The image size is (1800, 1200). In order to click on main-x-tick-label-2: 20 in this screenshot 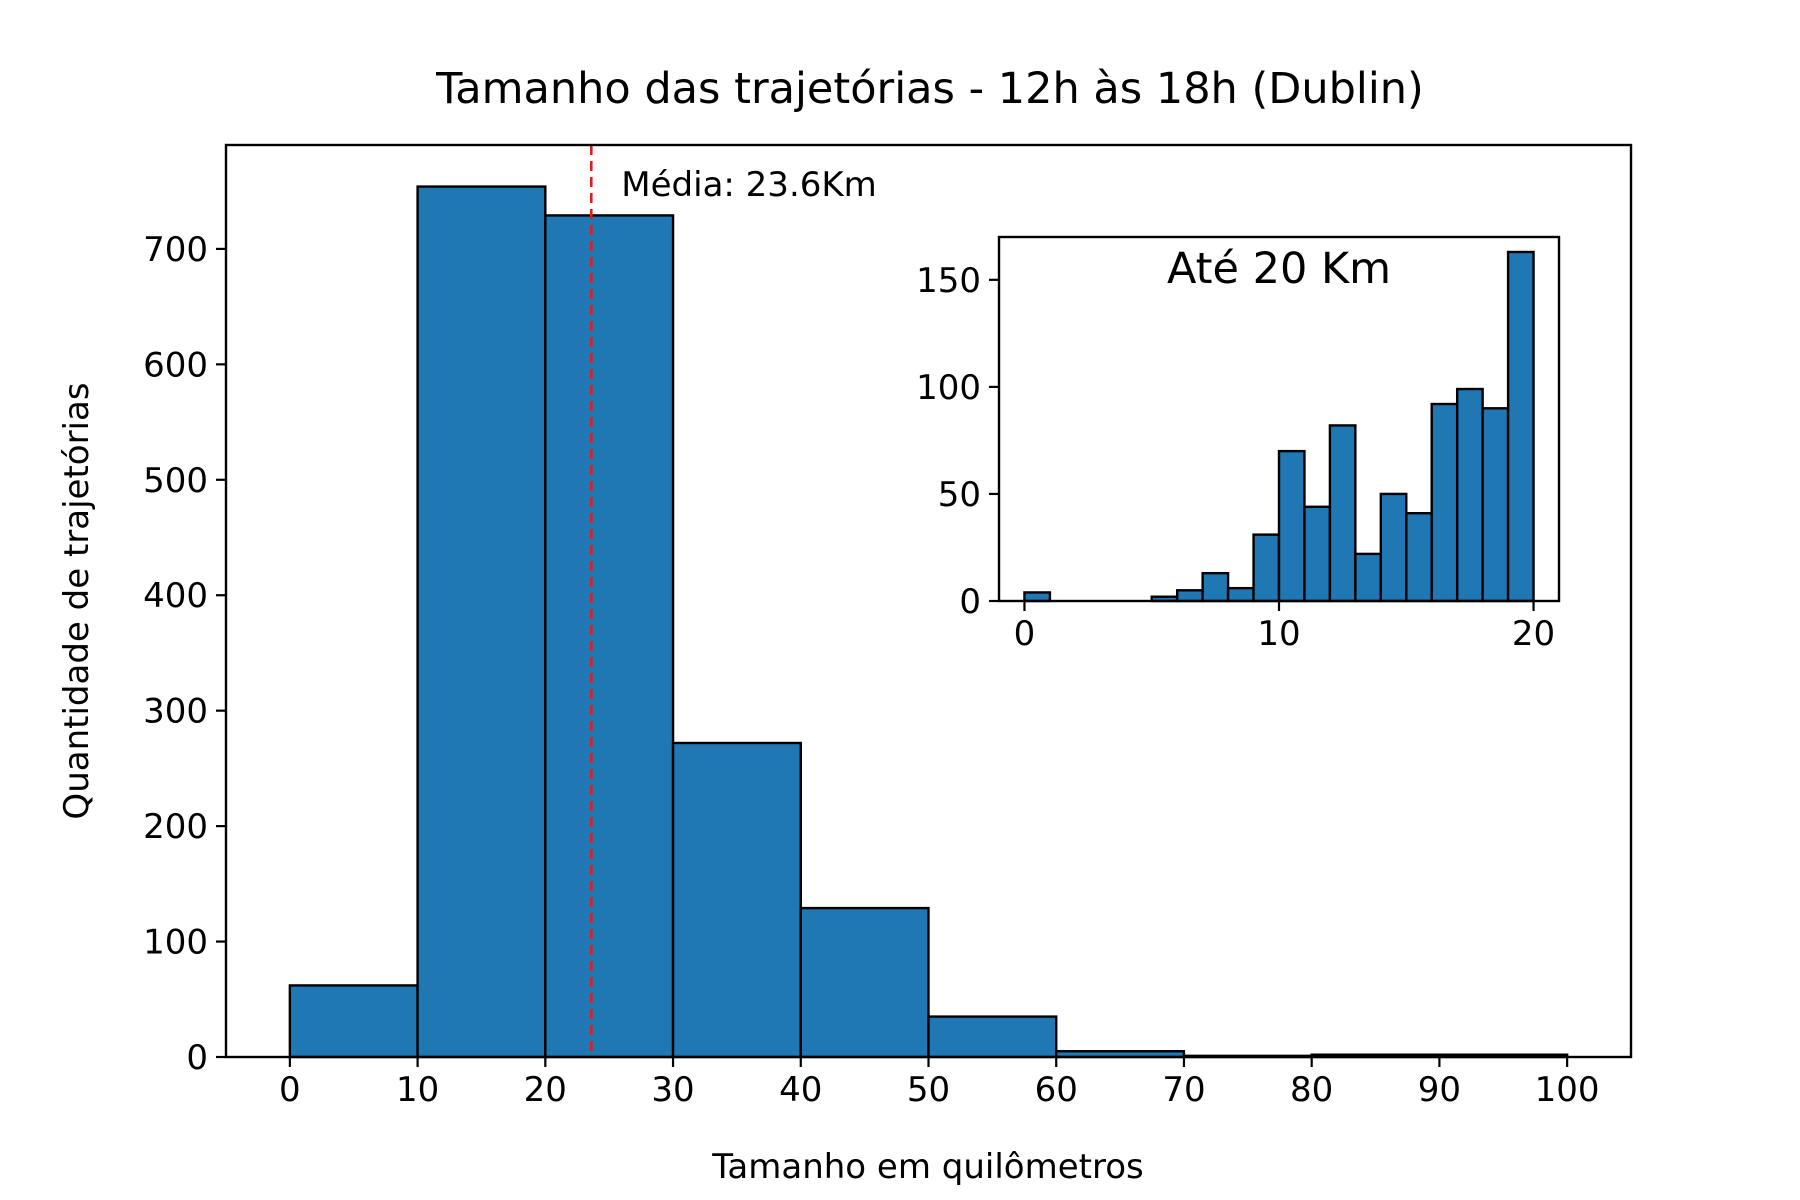, I will do `click(545, 1090)`.